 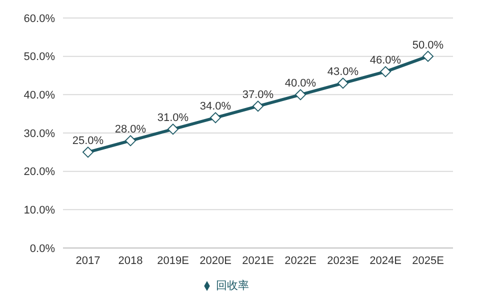 What do you see at coordinates (386, 260) in the screenshot?
I see `x-tick-label: 2024E` at bounding box center [386, 260].